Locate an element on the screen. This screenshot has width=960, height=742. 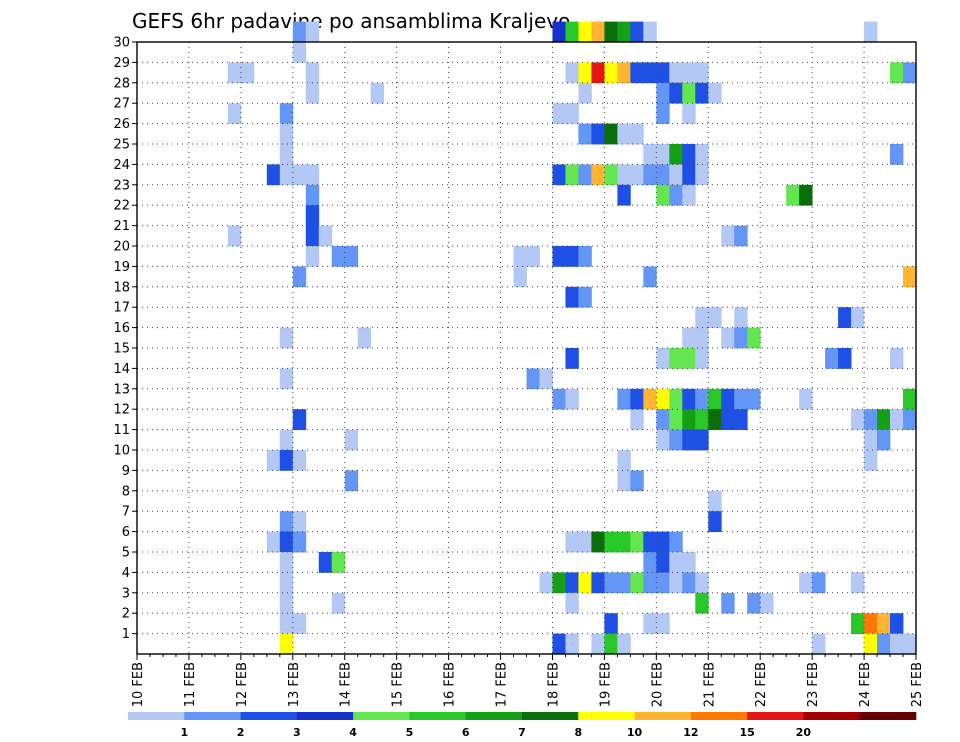
legend-boundary-label: 3 is located at coordinates (297, 732).